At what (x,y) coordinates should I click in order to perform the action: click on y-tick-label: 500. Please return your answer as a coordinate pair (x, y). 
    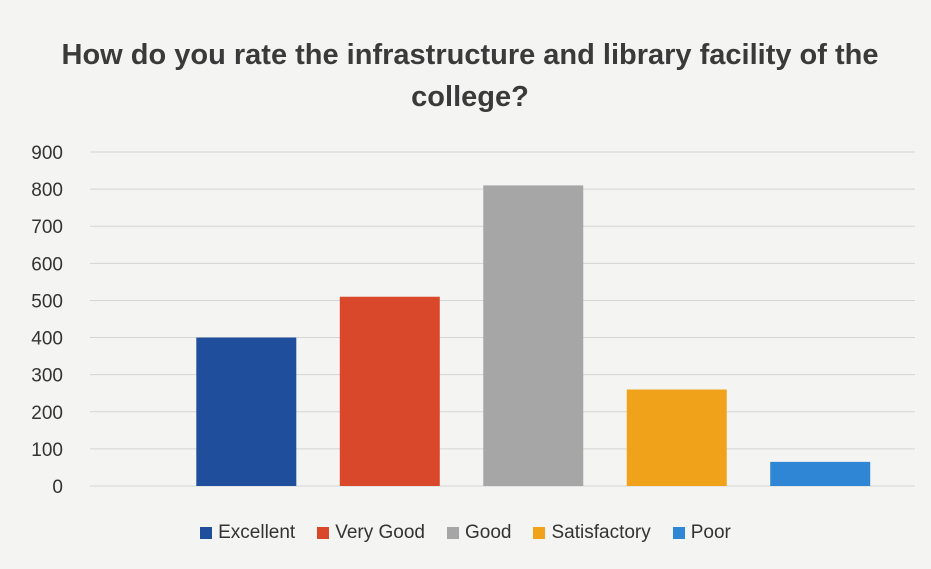
    Looking at the image, I should click on (47, 301).